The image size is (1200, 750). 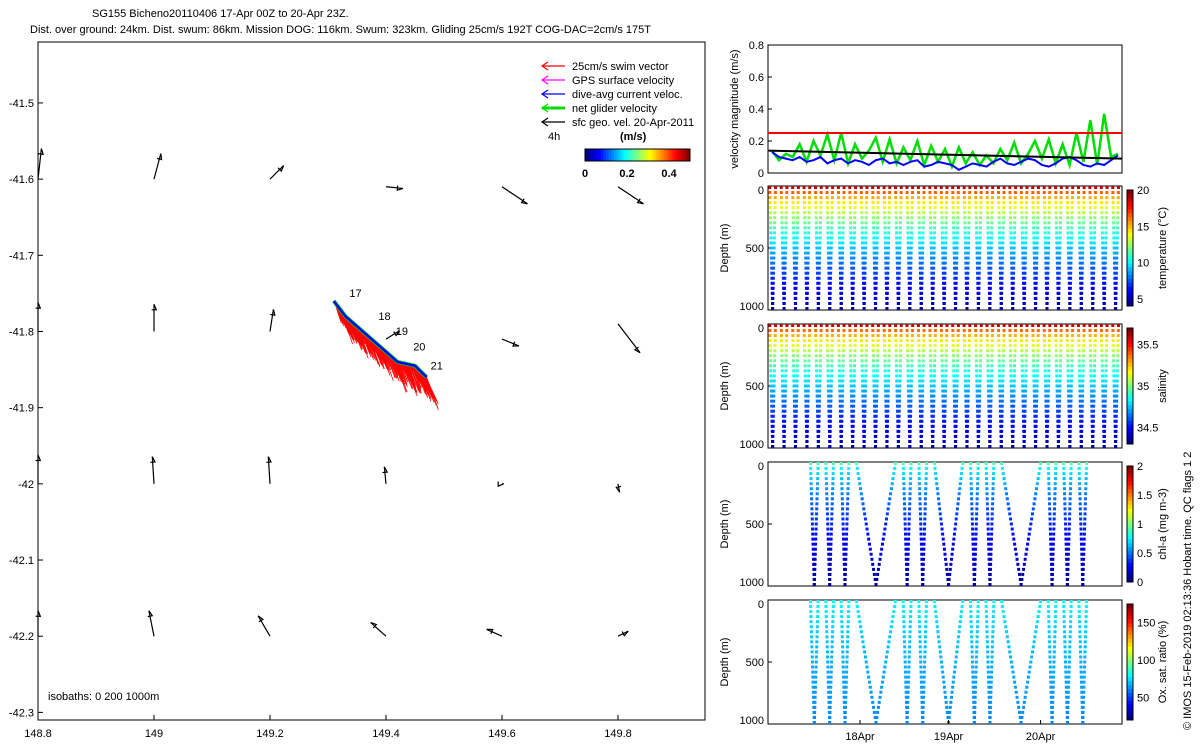 I want to click on temperature-colorbar-segment, so click(x=1130, y=250).